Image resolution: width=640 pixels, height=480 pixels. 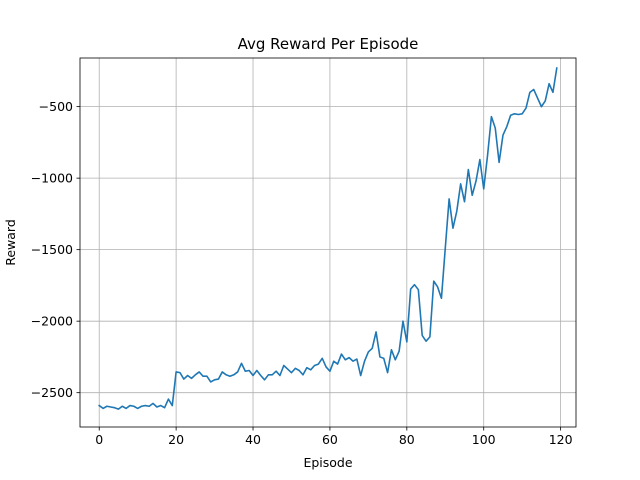 What do you see at coordinates (56, 106) in the screenshot?
I see `y-tick-label: −500` at bounding box center [56, 106].